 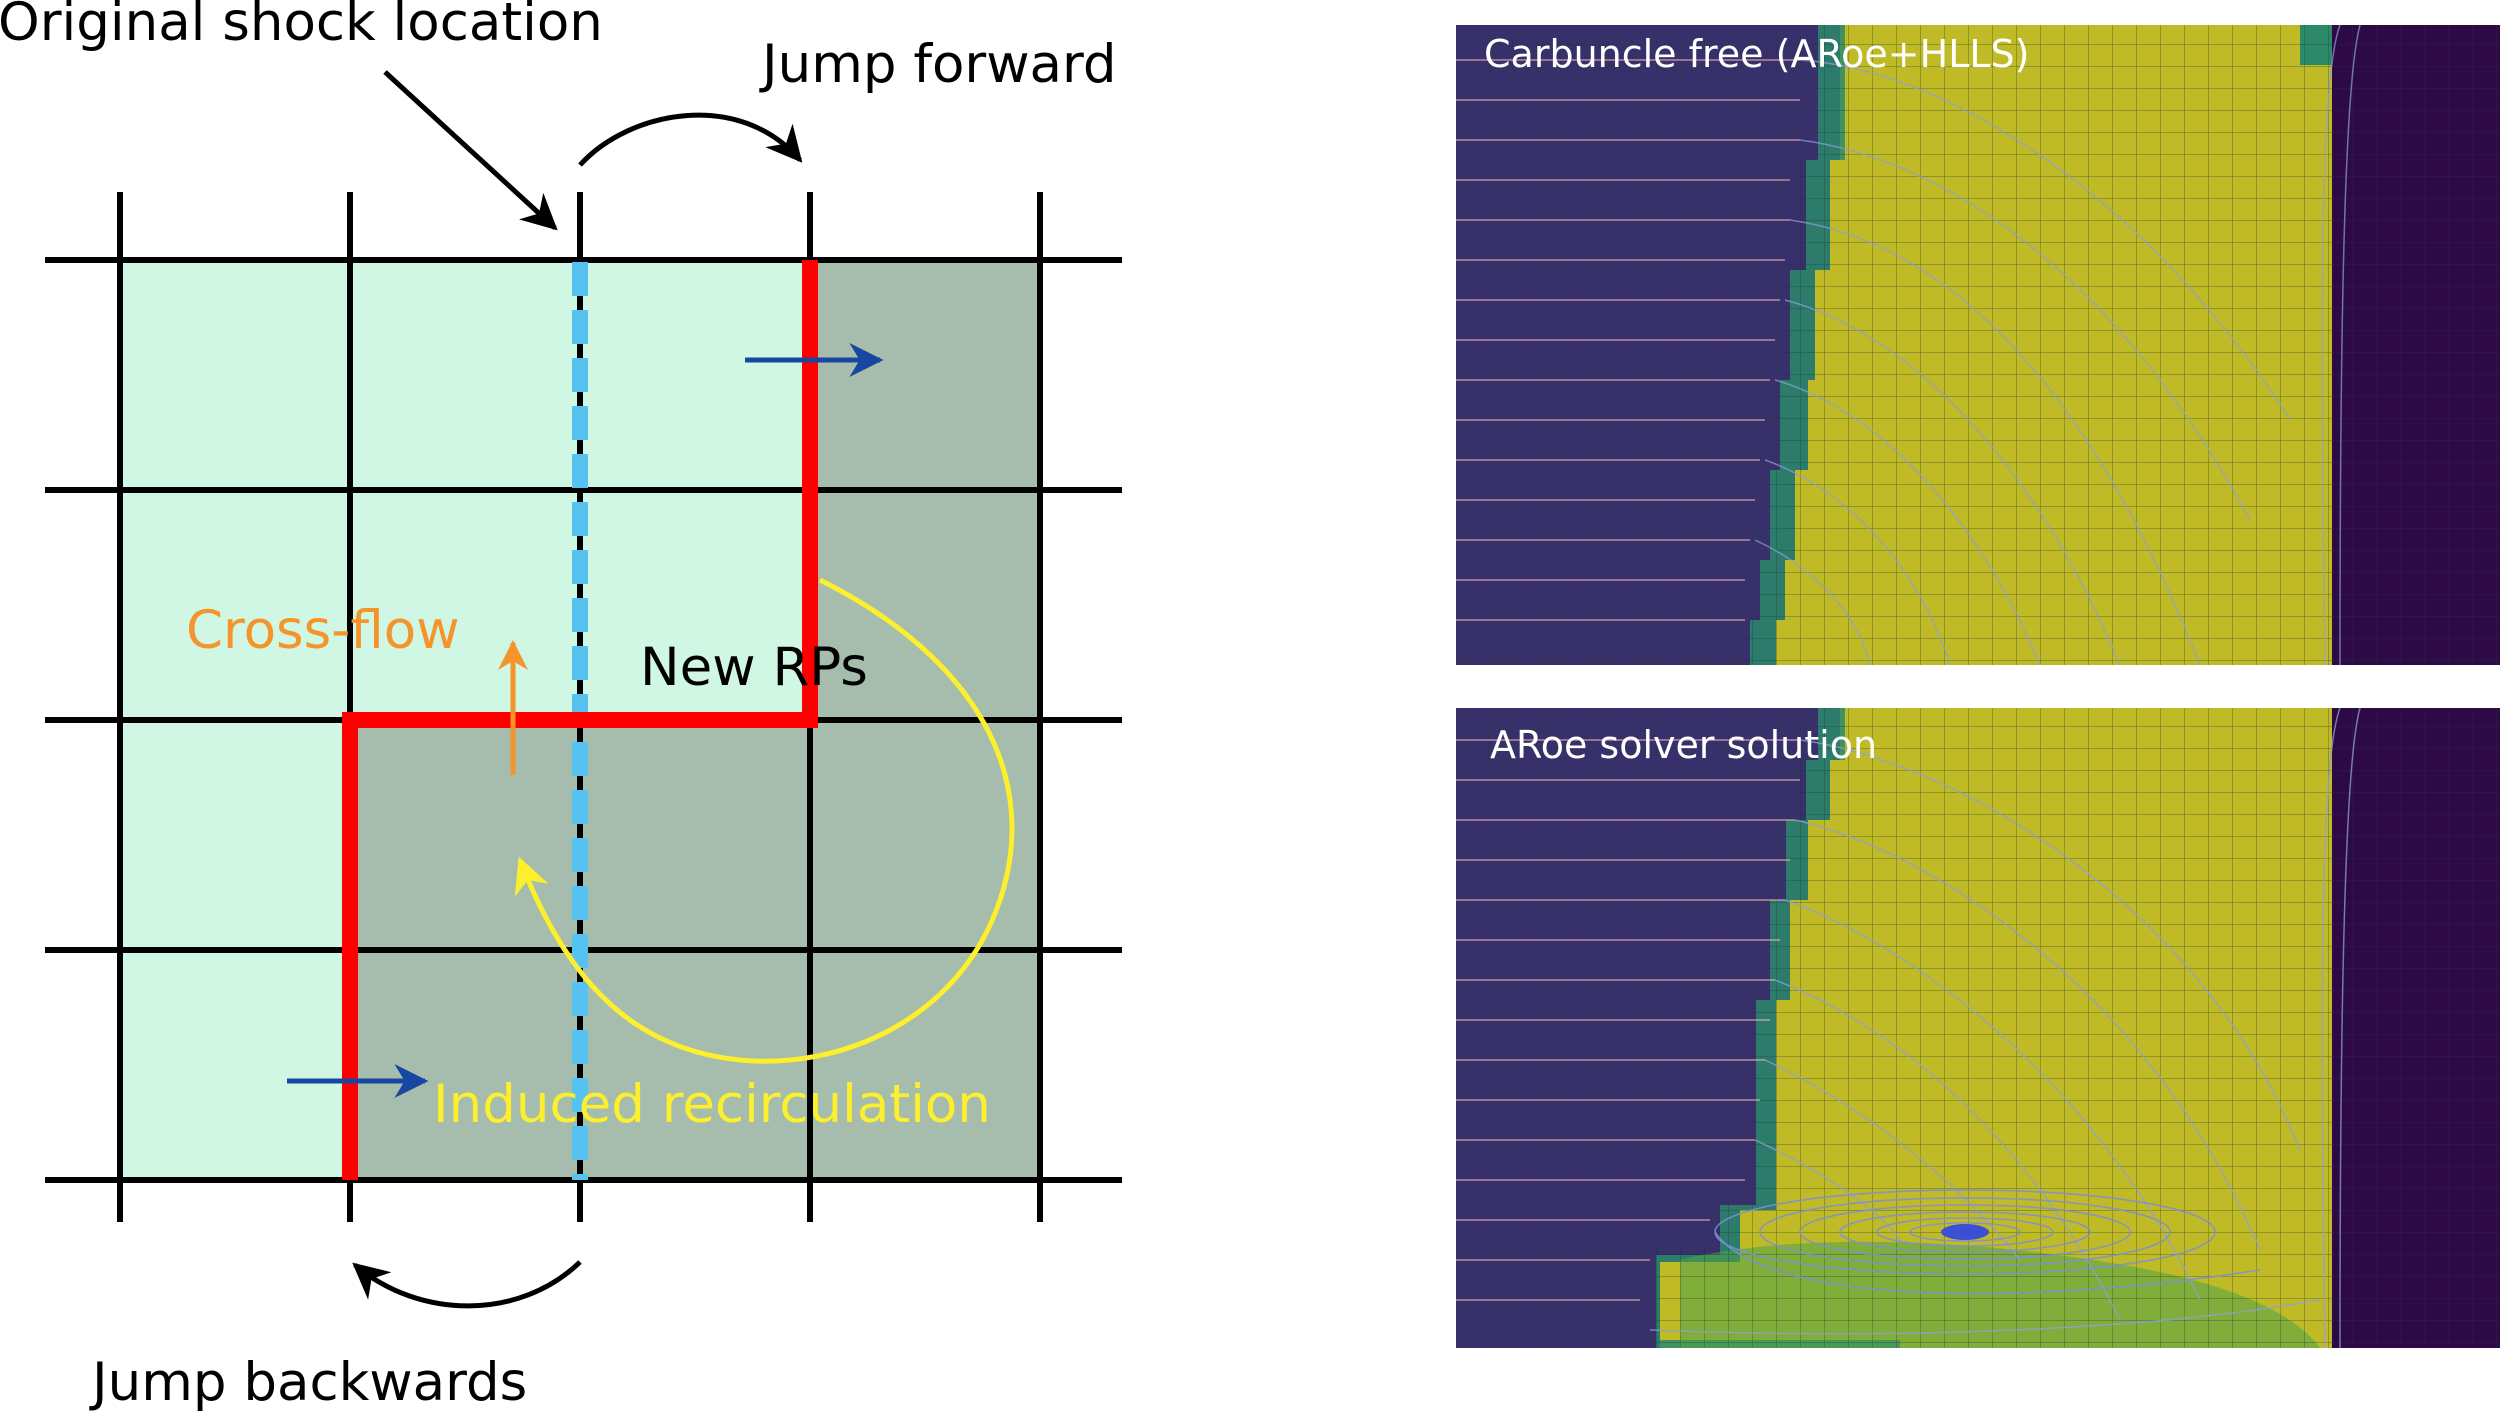 What do you see at coordinates (1987, 1242) in the screenshot?
I see `vortex-streamlines` at bounding box center [1987, 1242].